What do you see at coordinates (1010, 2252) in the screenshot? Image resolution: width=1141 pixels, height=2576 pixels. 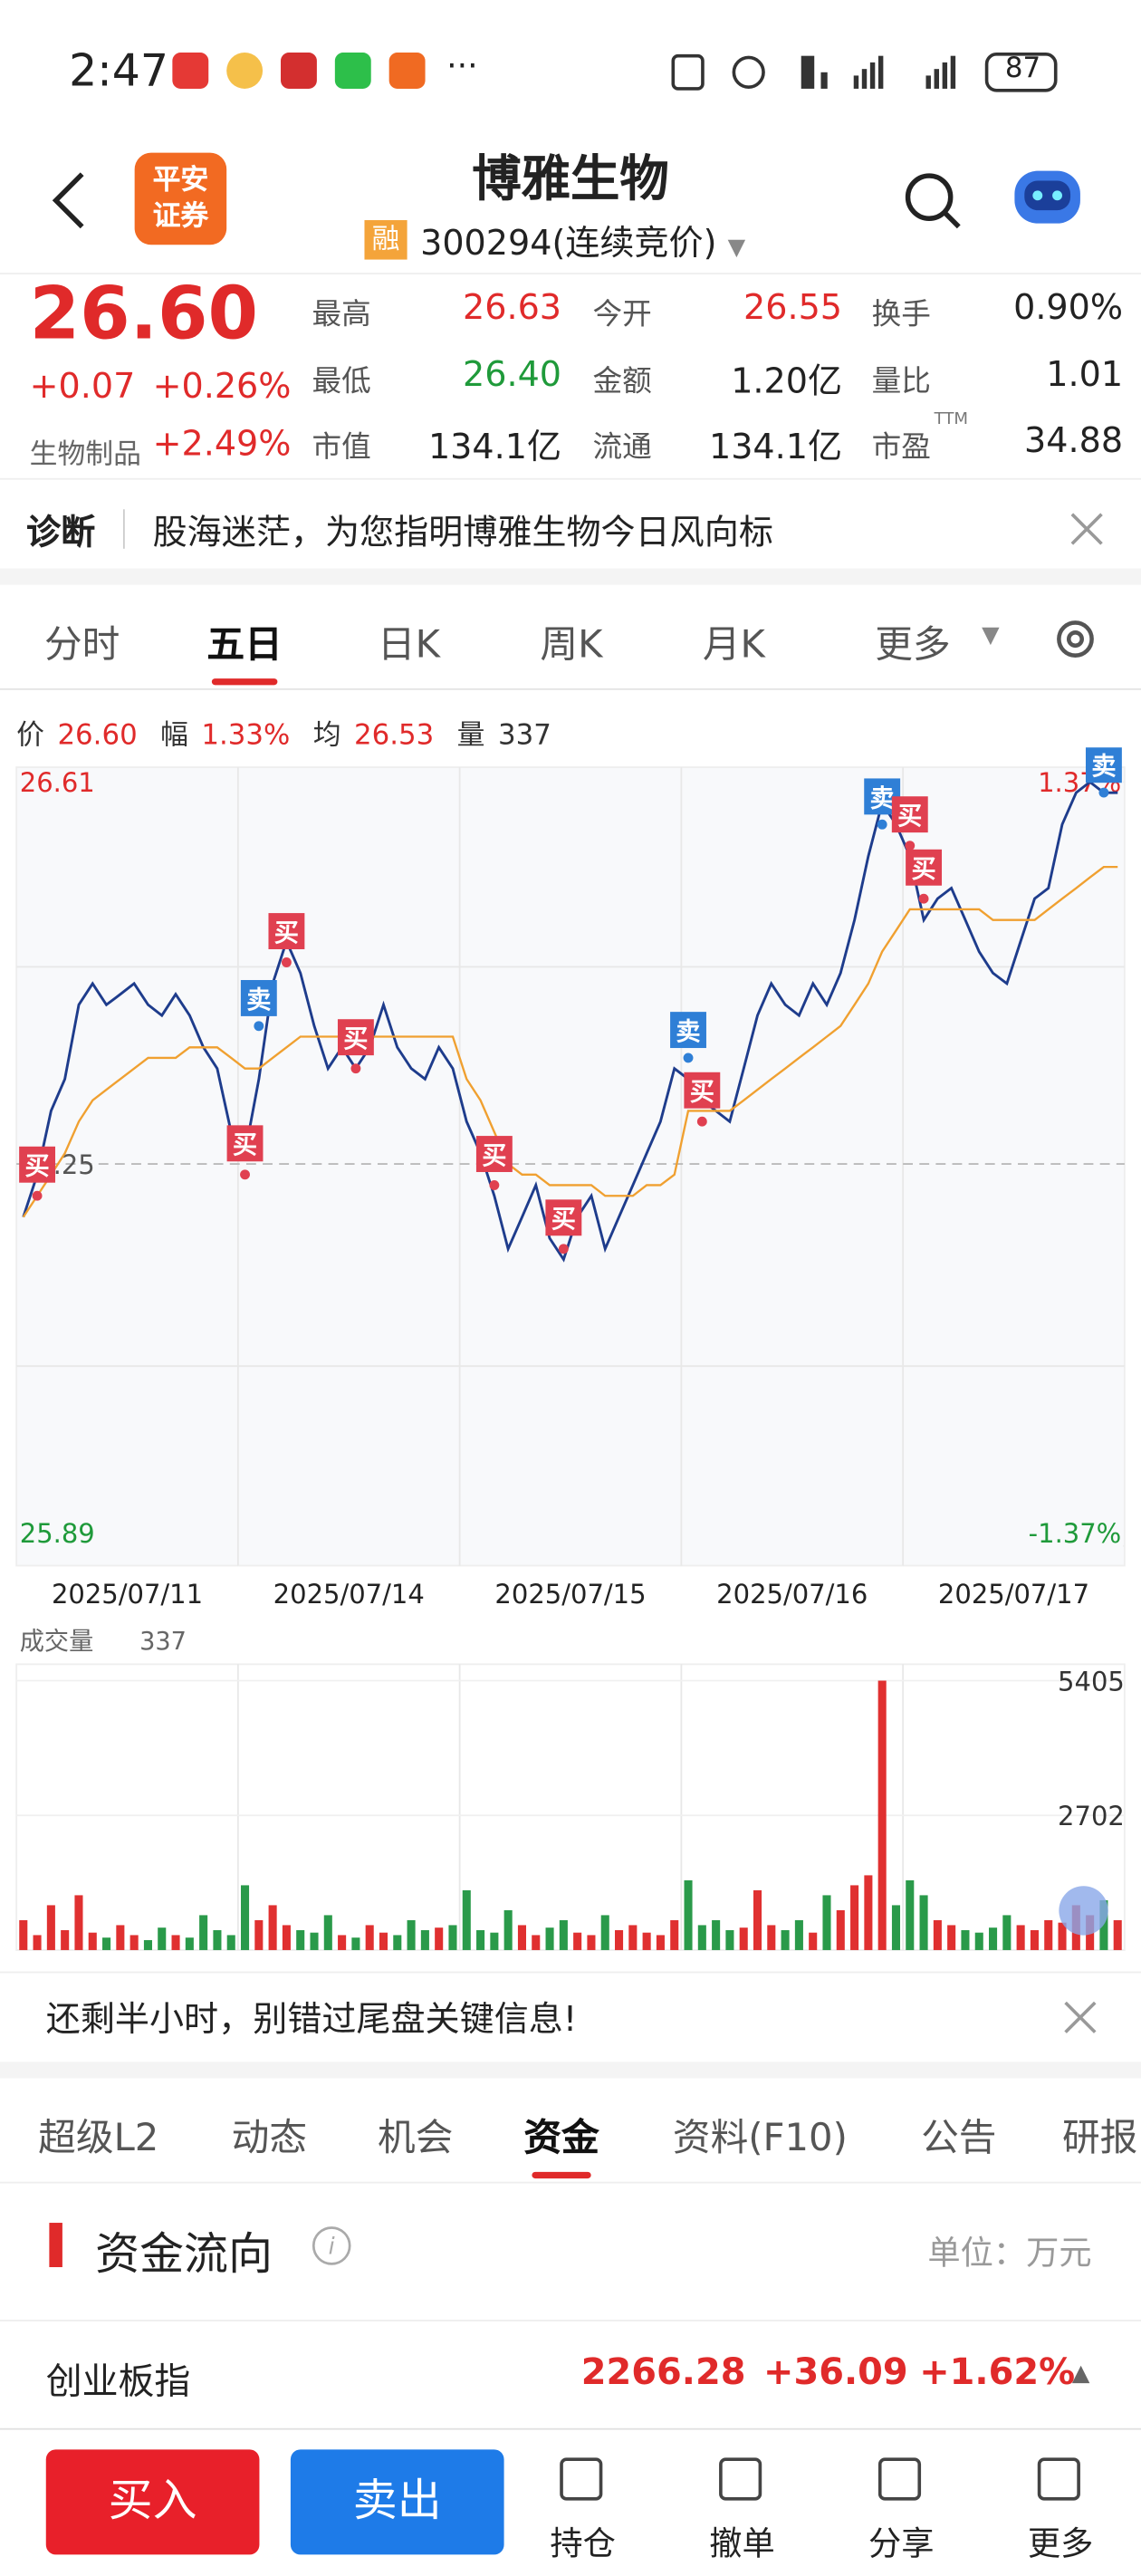 I see `unit: 单位：万元` at bounding box center [1010, 2252].